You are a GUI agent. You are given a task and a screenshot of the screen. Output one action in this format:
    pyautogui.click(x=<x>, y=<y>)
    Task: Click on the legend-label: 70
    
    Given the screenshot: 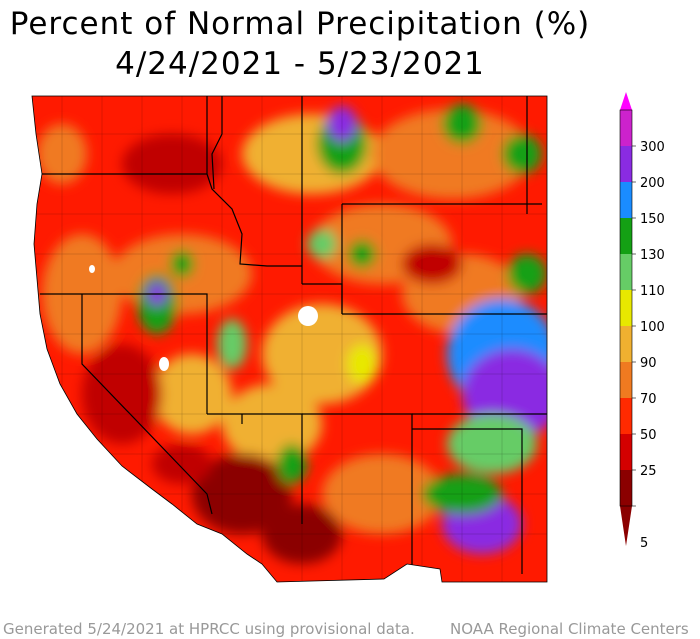 What is the action you would take?
    pyautogui.click(x=648, y=399)
    